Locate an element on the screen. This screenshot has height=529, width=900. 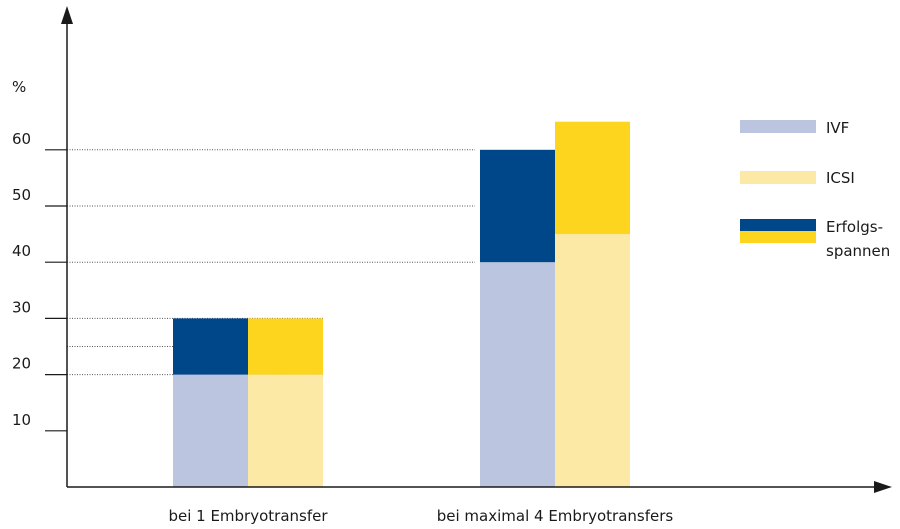
legend-label-icsi: ICSI is located at coordinates (840, 178).